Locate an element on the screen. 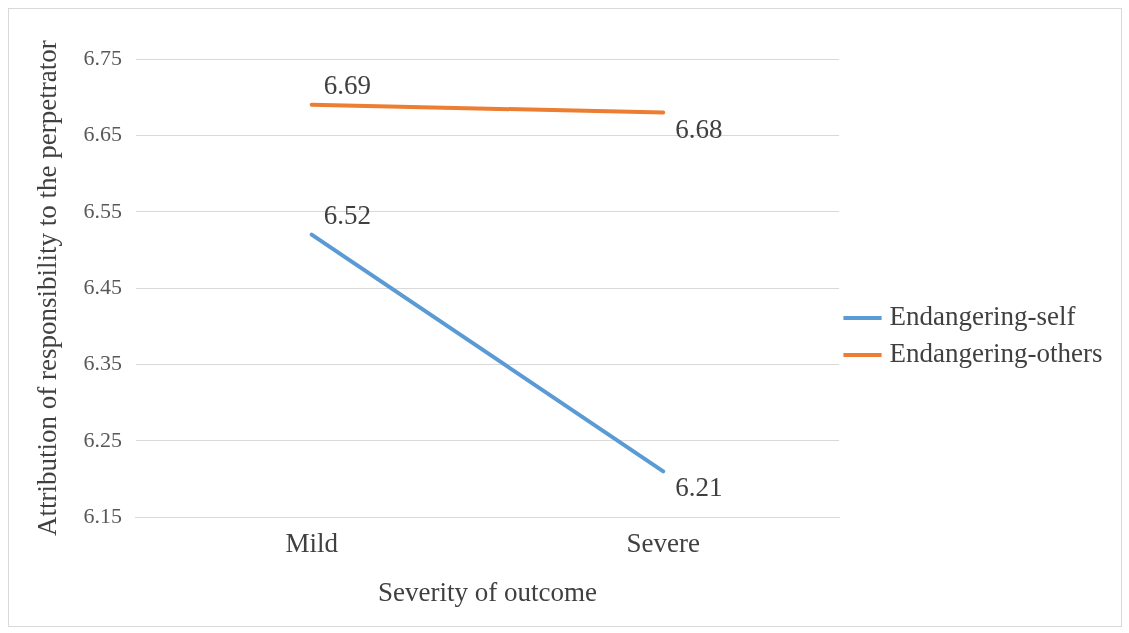 This screenshot has width=1129, height=633. data-label: 6.69 is located at coordinates (347, 84).